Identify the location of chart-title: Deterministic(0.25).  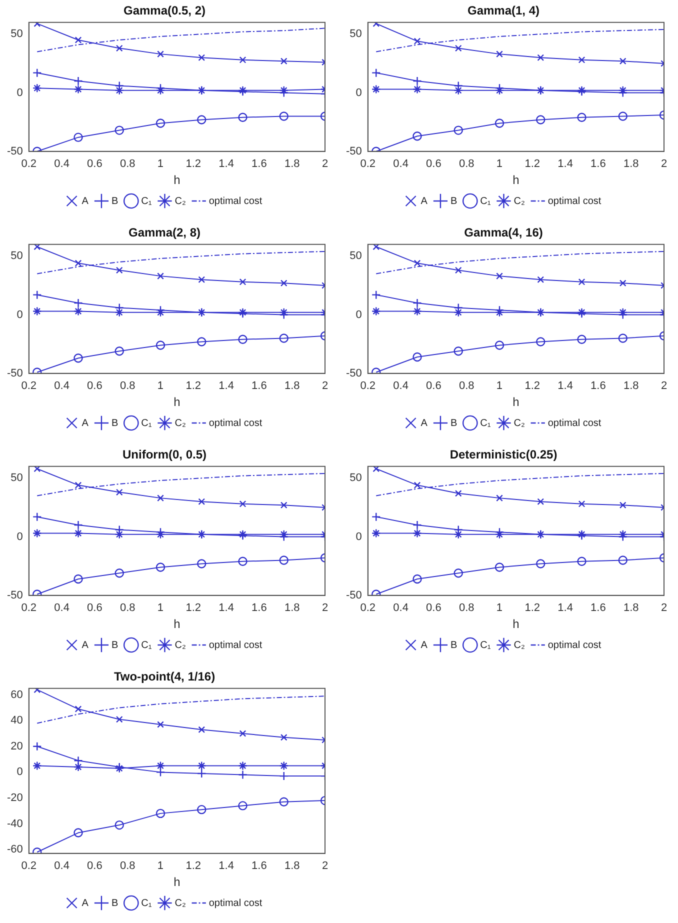
(504, 455).